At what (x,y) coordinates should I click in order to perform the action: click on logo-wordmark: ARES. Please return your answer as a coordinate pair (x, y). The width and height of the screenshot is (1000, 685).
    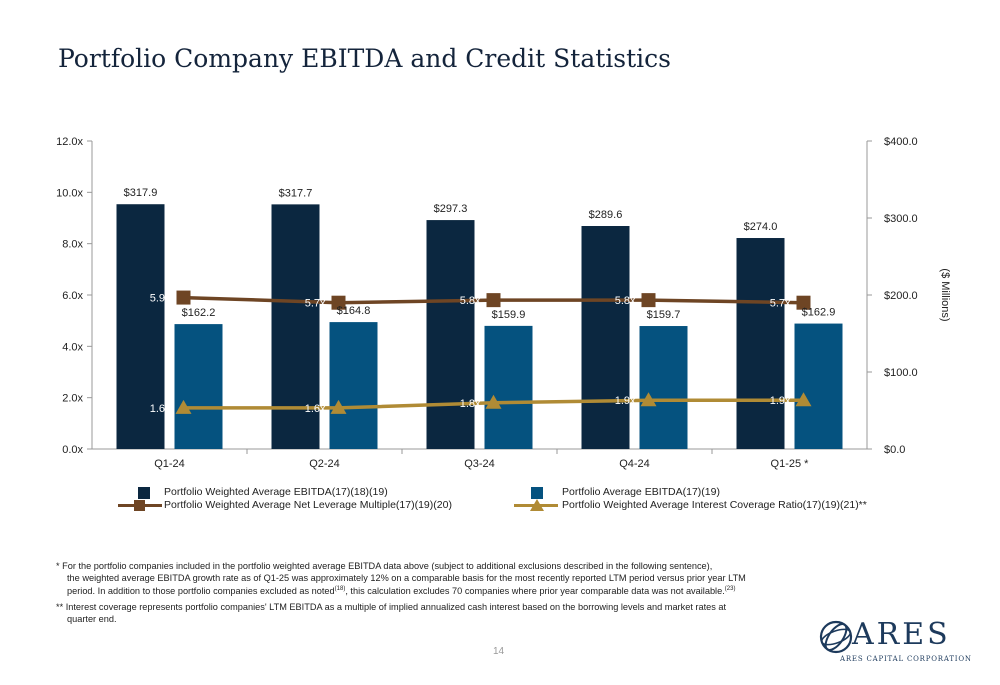
    Looking at the image, I should click on (901, 634).